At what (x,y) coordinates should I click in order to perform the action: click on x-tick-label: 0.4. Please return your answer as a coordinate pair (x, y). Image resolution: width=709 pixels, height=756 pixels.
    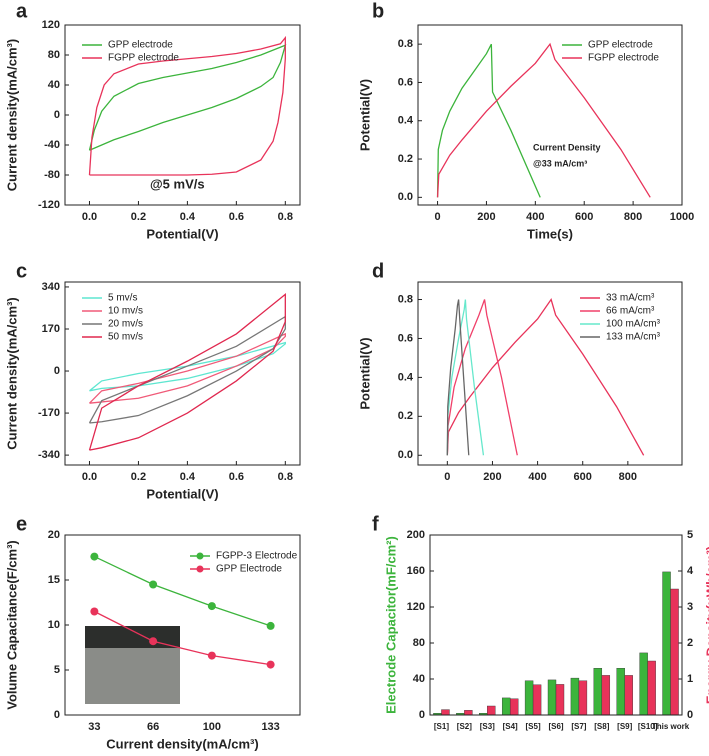
    Looking at the image, I should click on (188, 477).